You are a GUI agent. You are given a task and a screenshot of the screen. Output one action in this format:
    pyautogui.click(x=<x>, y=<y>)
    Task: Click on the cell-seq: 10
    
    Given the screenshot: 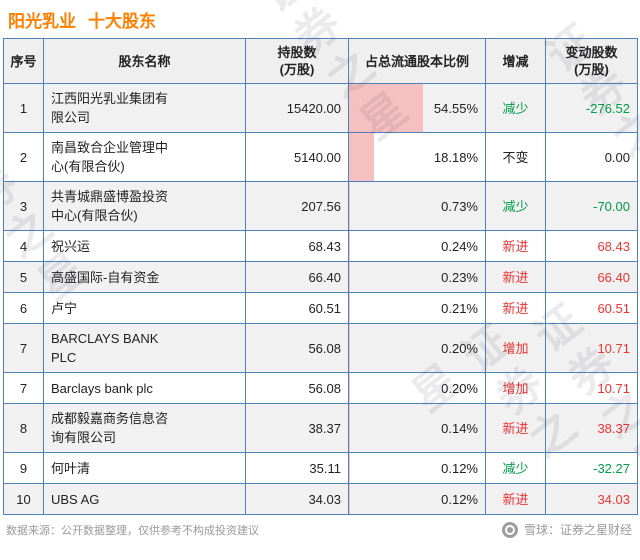 What is the action you would take?
    pyautogui.click(x=24, y=499)
    